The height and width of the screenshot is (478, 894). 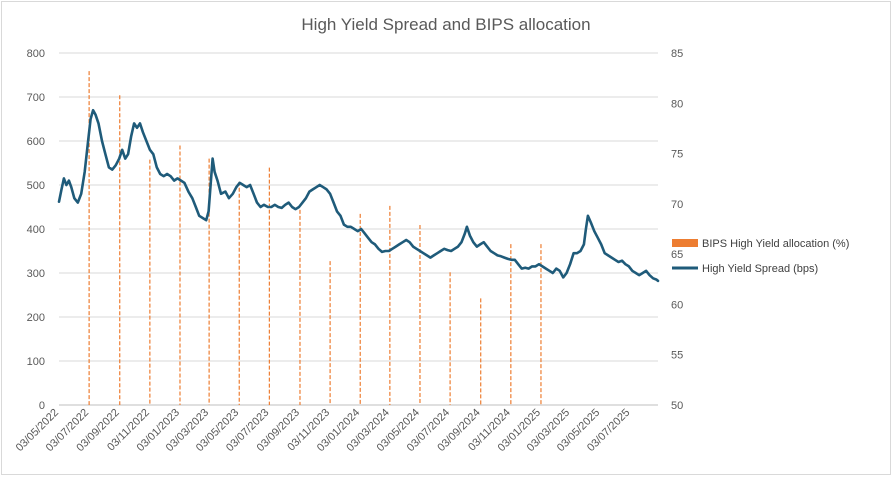 I want to click on right-tick-label: 70, so click(x=677, y=205).